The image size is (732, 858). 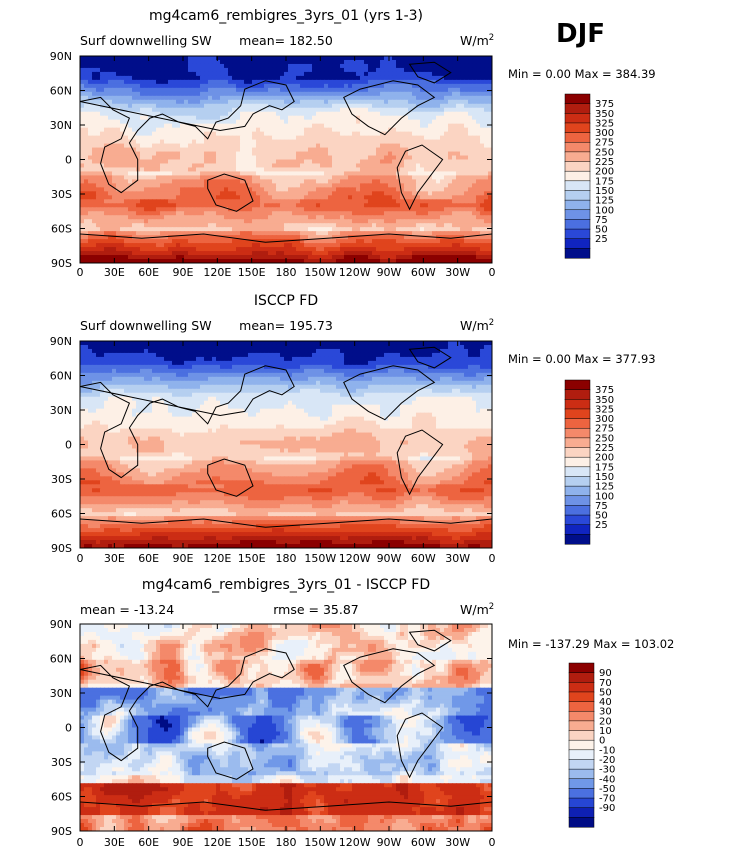 I want to click on units-superscript: 2, so click(x=491, y=38).